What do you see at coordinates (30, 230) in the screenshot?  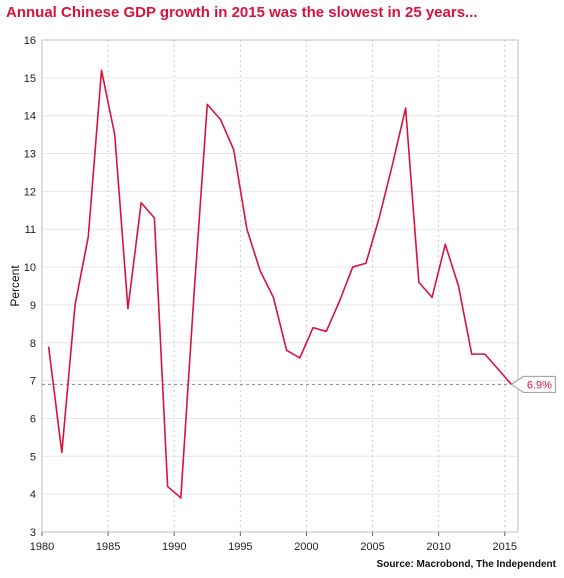 I see `y-tick-label: 11` at bounding box center [30, 230].